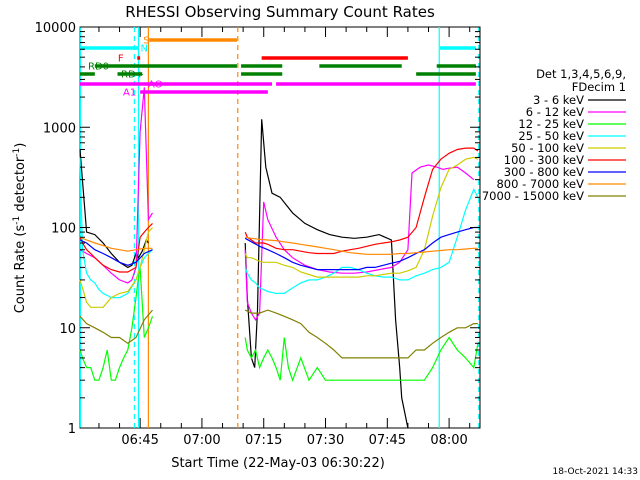 Image resolution: width=640 pixels, height=480 pixels. What do you see at coordinates (98, 67) in the screenshot?
I see `flag-label-rd0: RD0` at bounding box center [98, 67].